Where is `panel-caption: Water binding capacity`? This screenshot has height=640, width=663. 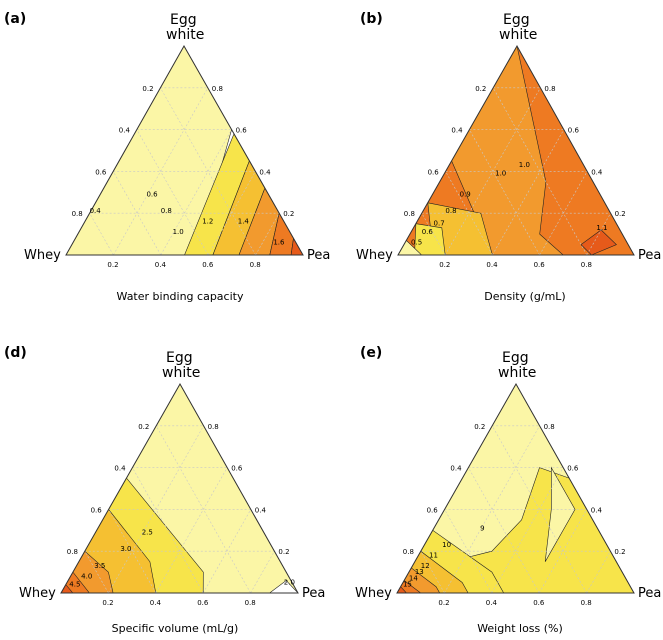
panel-caption: Water binding capacity is located at coordinates (180, 296).